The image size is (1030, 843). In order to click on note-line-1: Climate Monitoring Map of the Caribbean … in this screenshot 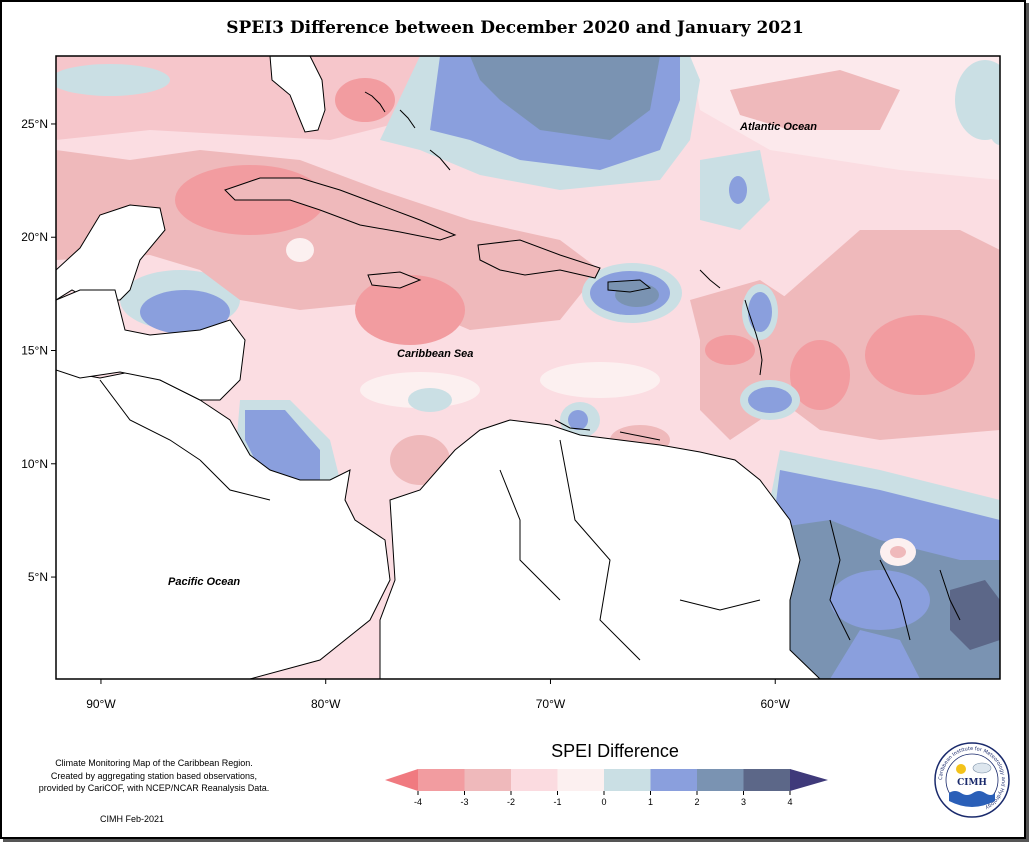, I will do `click(154, 763)`.